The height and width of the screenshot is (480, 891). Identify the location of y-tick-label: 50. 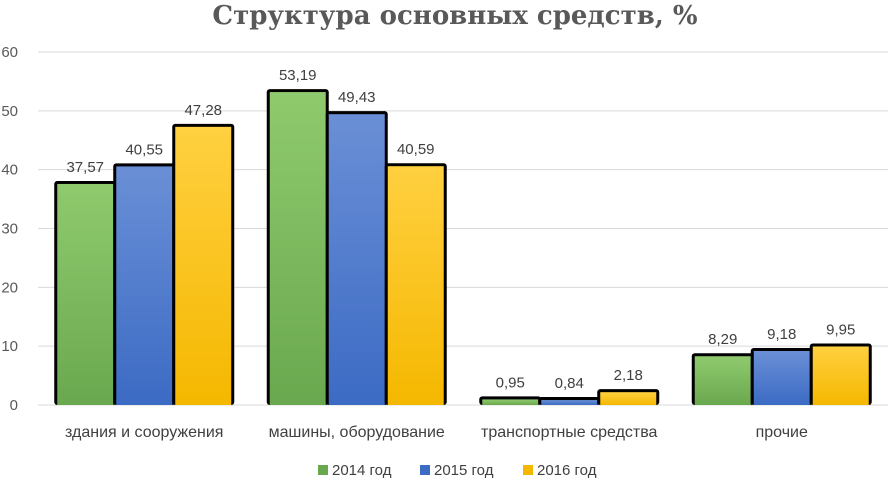
(9, 111).